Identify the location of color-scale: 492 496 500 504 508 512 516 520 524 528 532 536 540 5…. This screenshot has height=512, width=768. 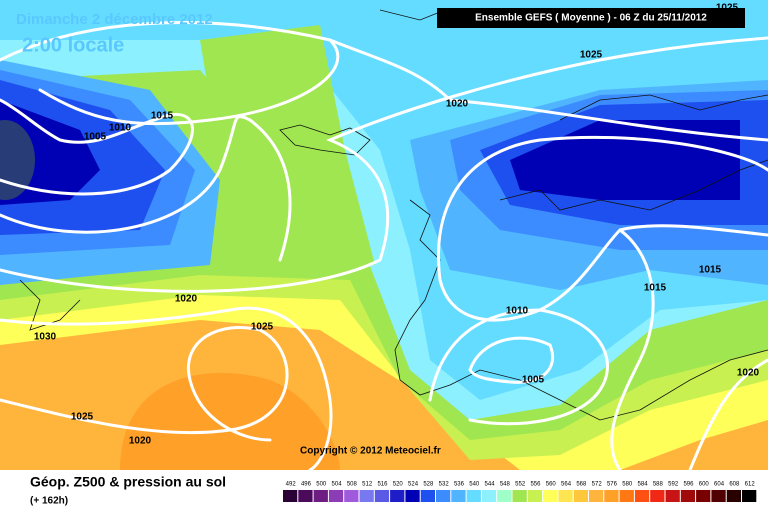
(520, 492).